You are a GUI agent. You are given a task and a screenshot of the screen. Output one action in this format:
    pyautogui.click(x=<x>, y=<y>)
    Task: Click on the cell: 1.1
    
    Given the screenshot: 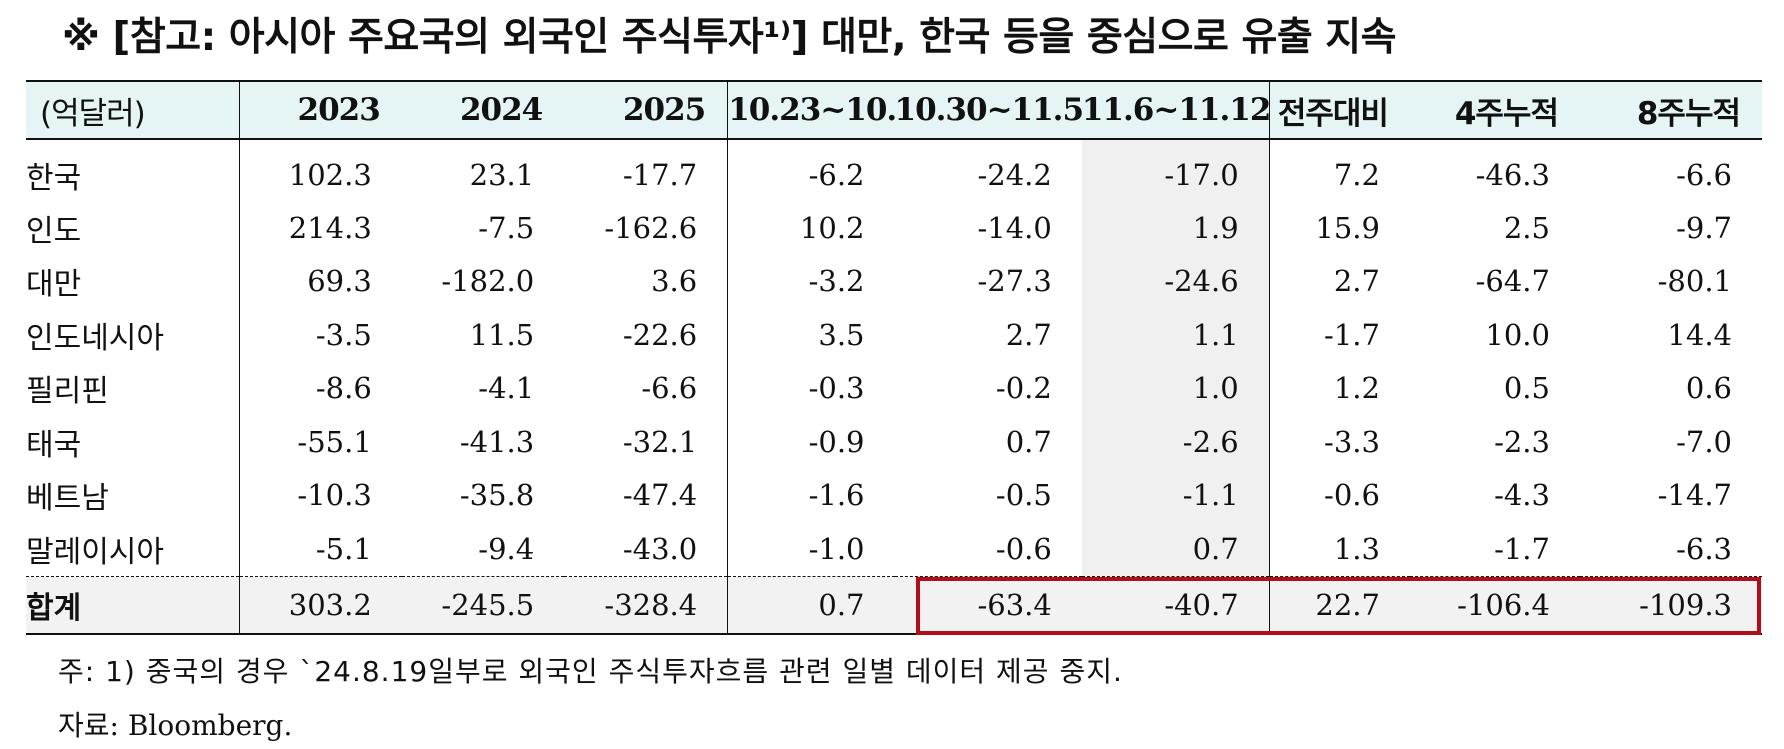 What is the action you would take?
    pyautogui.click(x=1175, y=335)
    